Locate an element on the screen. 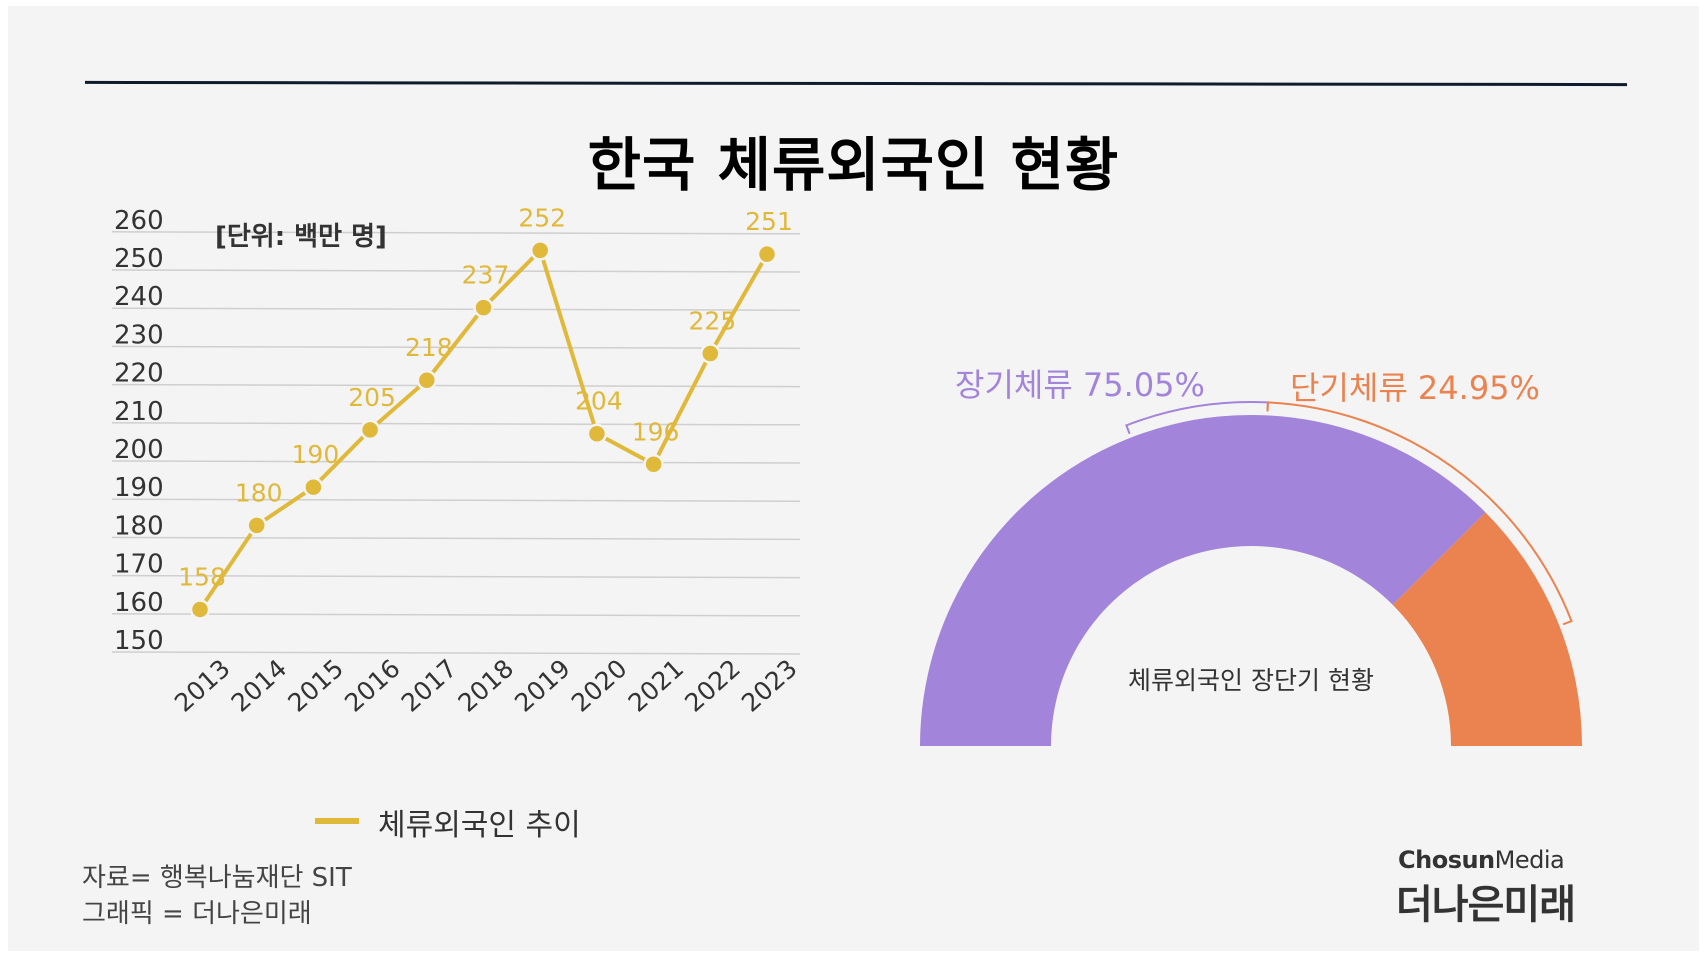 The width and height of the screenshot is (1707, 957). data-label: 190 is located at coordinates (316, 454).